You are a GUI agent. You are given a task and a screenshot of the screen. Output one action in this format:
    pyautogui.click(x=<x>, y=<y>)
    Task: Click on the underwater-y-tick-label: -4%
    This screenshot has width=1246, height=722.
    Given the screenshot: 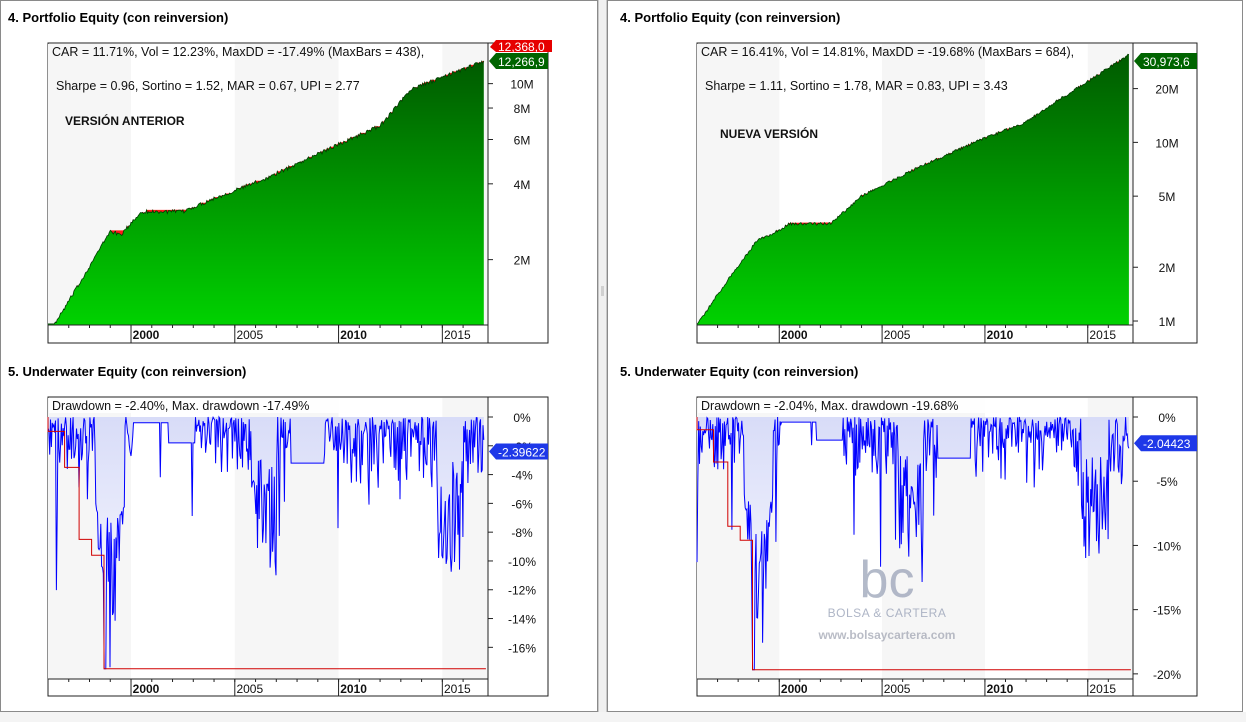 What is the action you would take?
    pyautogui.click(x=522, y=476)
    